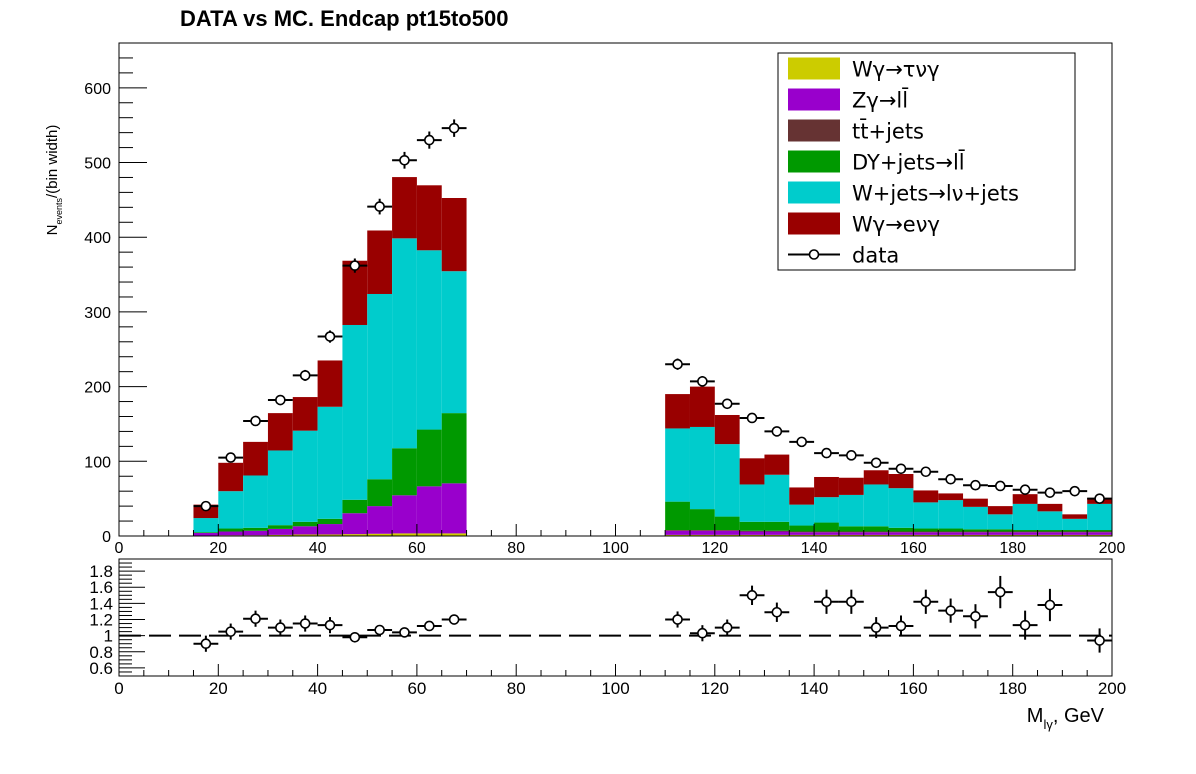  I want to click on ratio-y-axis: 0.60.811.21.41.61.8, so click(117, 620).